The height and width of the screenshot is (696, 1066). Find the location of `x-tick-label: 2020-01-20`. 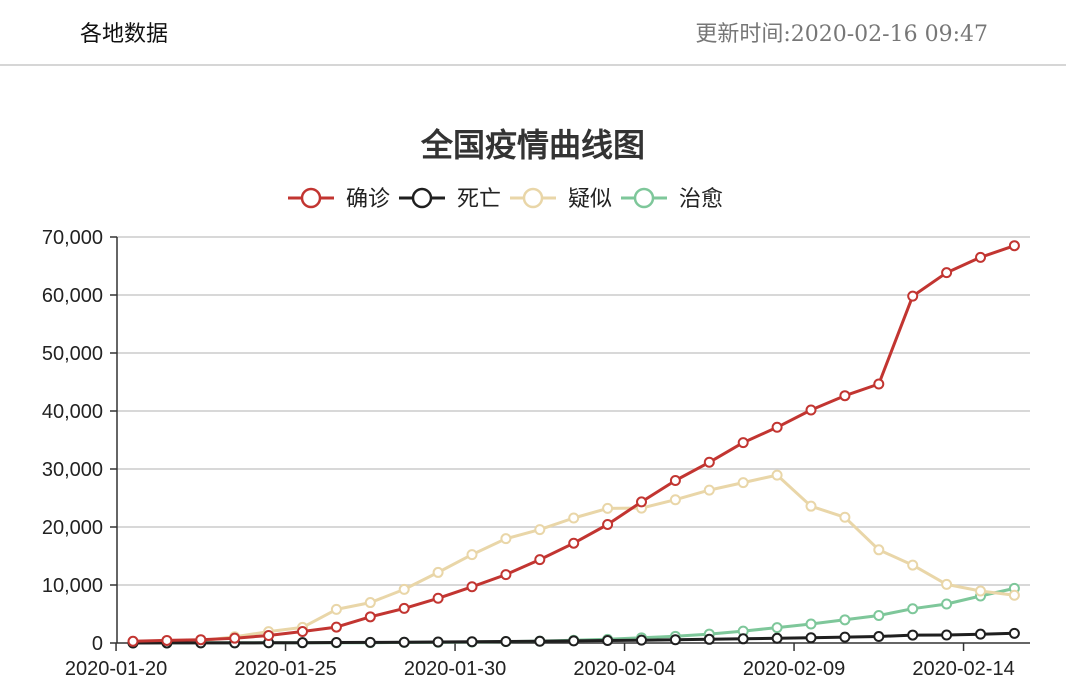

x-tick-label: 2020-01-20 is located at coordinates (116, 669).